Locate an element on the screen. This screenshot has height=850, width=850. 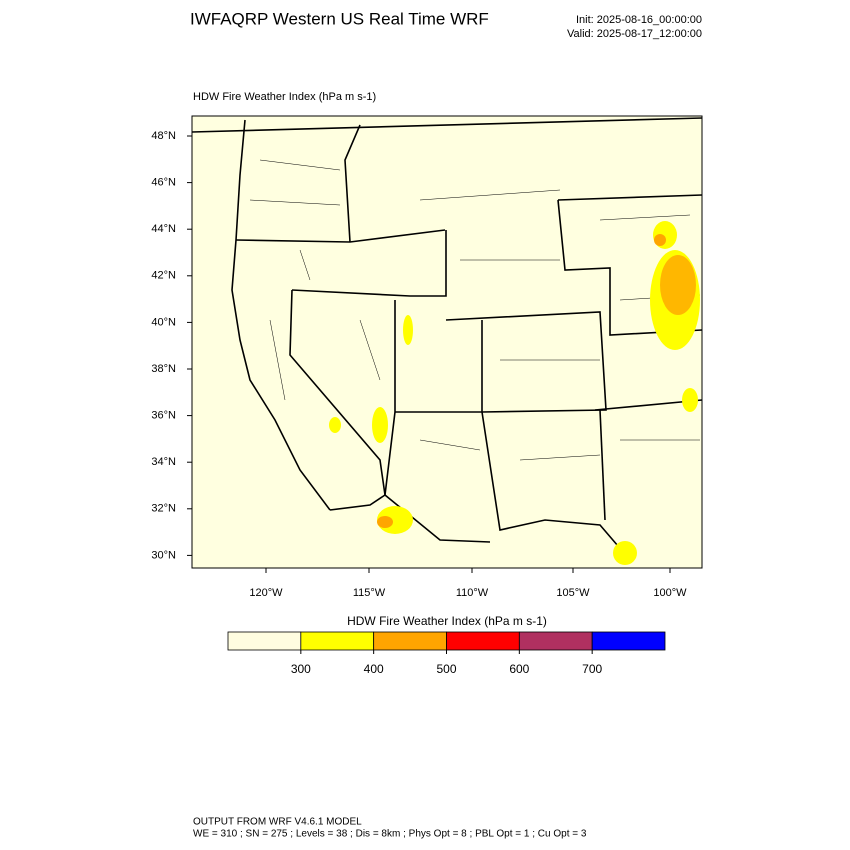
lat-label: 46°N is located at coordinates (163, 183).